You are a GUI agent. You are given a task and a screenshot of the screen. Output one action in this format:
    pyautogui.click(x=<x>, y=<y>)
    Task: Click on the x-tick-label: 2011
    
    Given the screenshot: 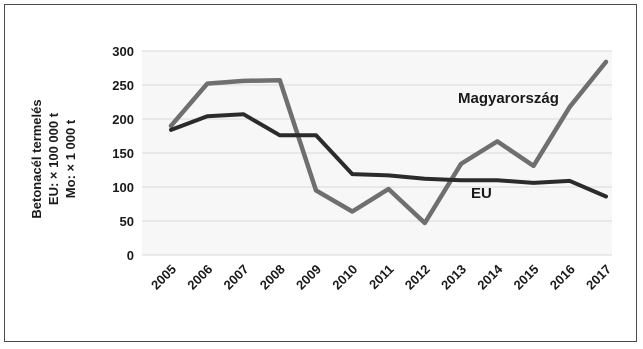 What is the action you would take?
    pyautogui.click(x=381, y=277)
    